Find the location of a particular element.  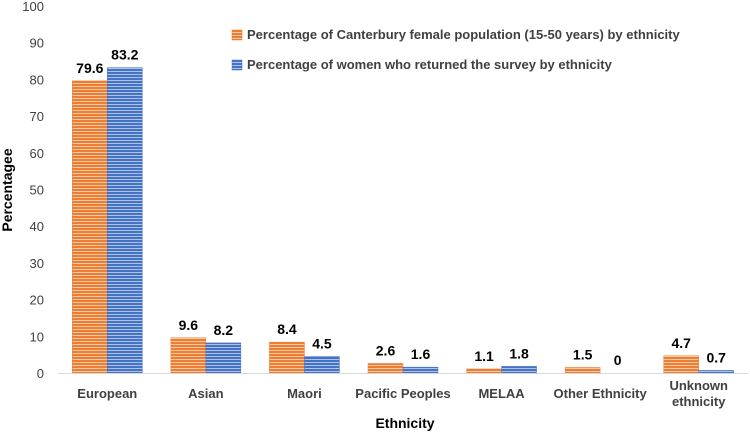

x-category-label: Maori is located at coordinates (304, 393).